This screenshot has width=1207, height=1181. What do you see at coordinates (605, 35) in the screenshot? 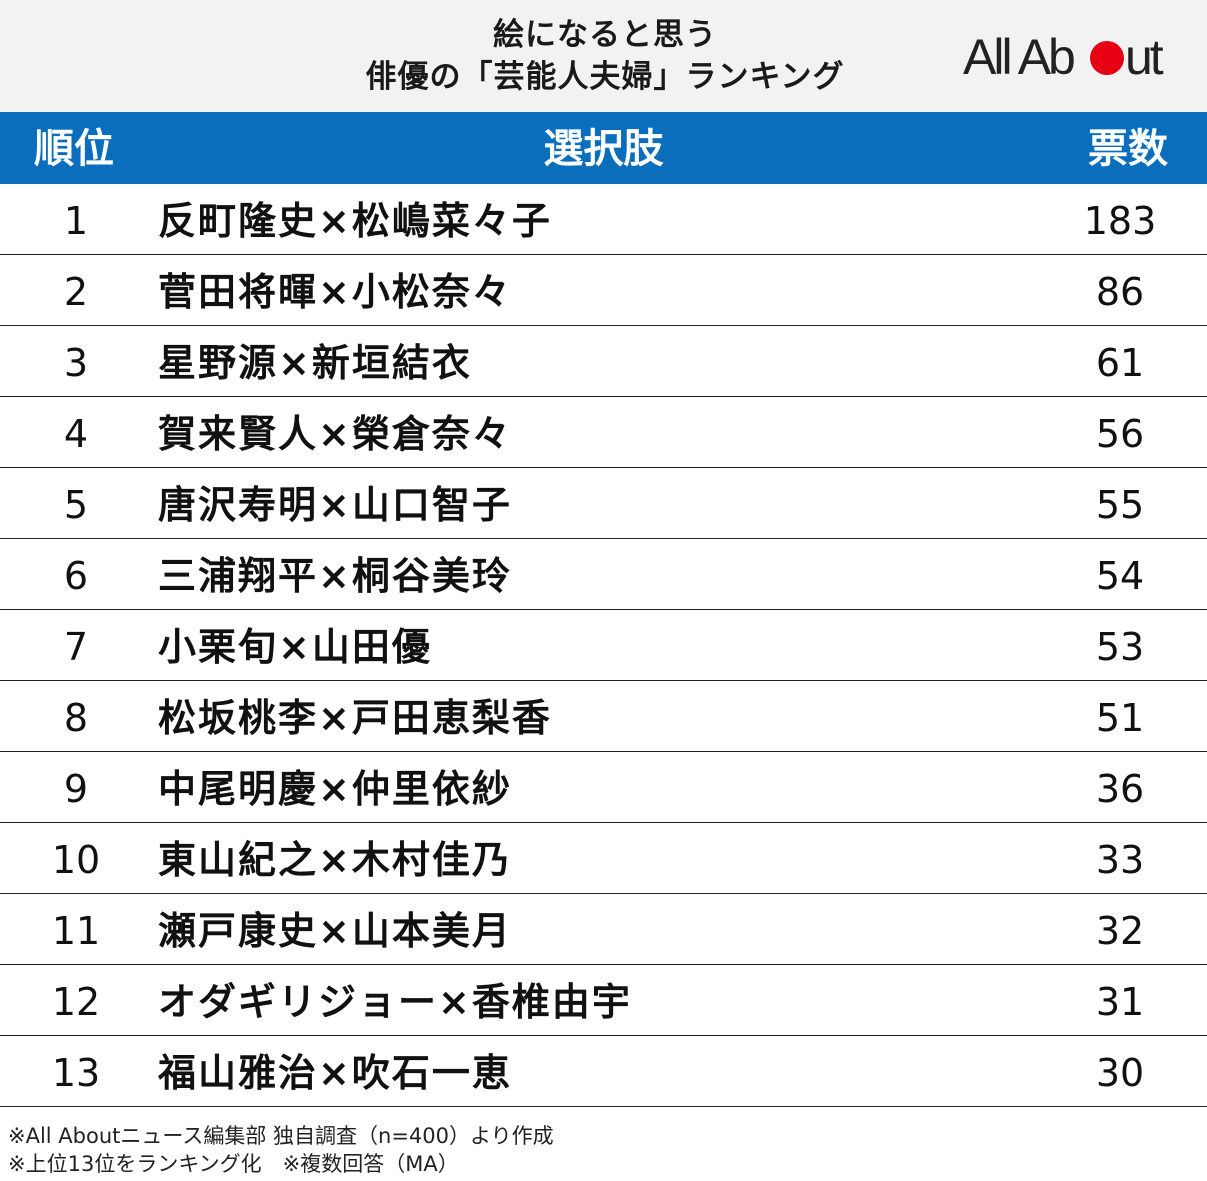
I see `title-line-1: 絵になると思う` at bounding box center [605, 35].